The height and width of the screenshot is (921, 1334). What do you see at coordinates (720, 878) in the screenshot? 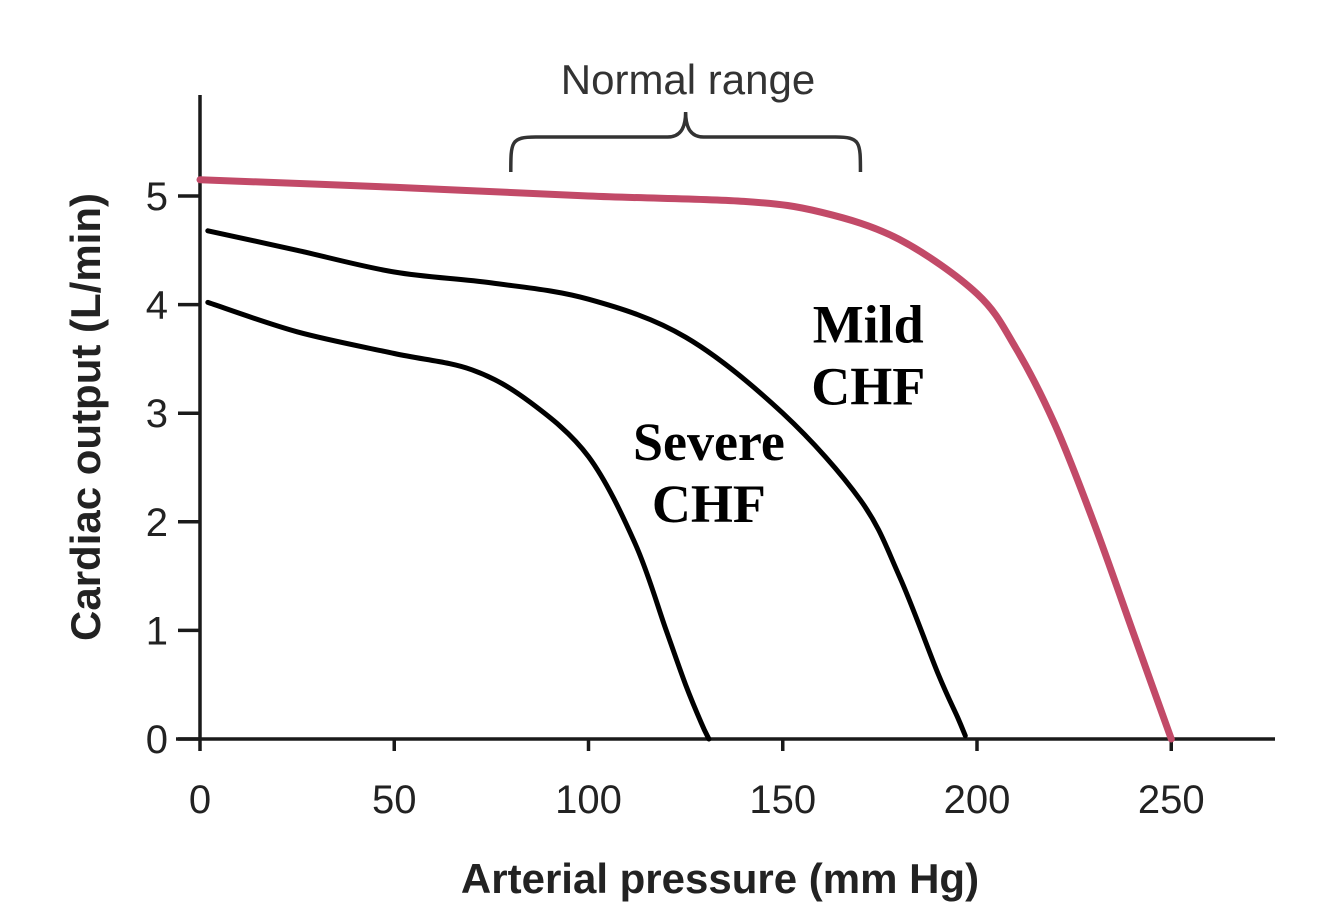
I see `x-axis-title: Arterial pressure (mm Hg)` at bounding box center [720, 878].